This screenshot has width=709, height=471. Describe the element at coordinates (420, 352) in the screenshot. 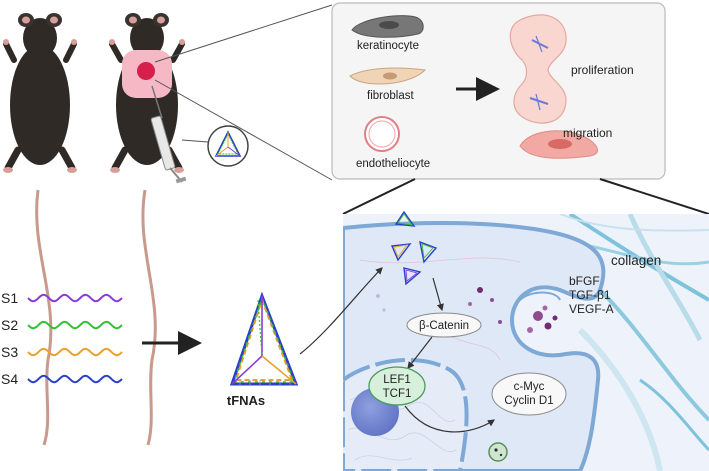

I see `catenin-to-lef1-arrow` at that location.